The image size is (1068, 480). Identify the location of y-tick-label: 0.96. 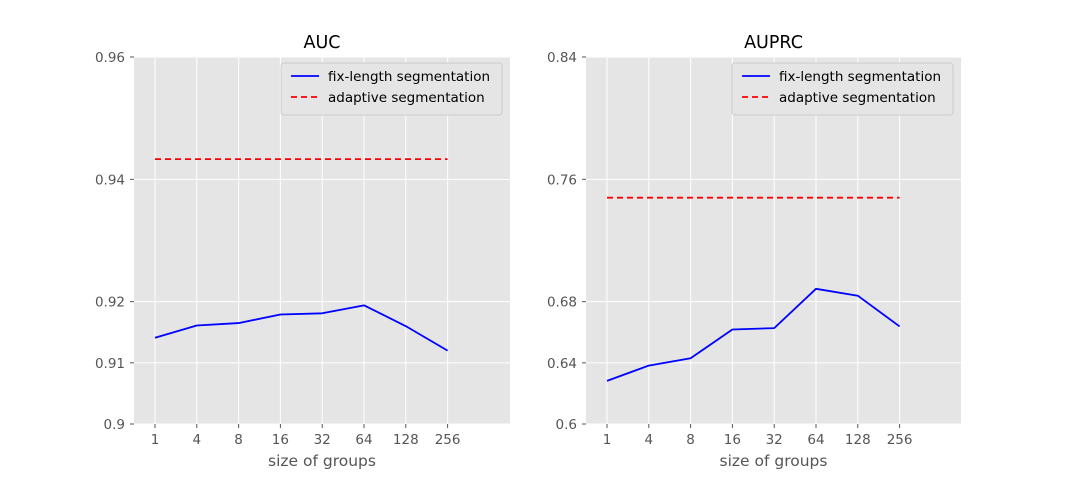
(110, 58).